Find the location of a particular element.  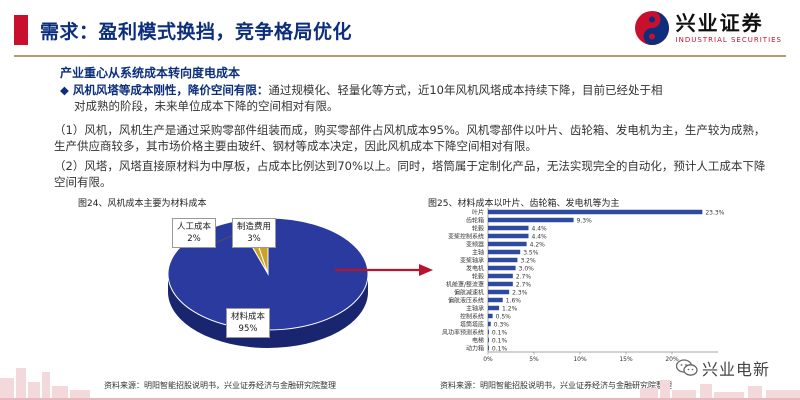

city-skyline-decoration is located at coordinates (400, 384).